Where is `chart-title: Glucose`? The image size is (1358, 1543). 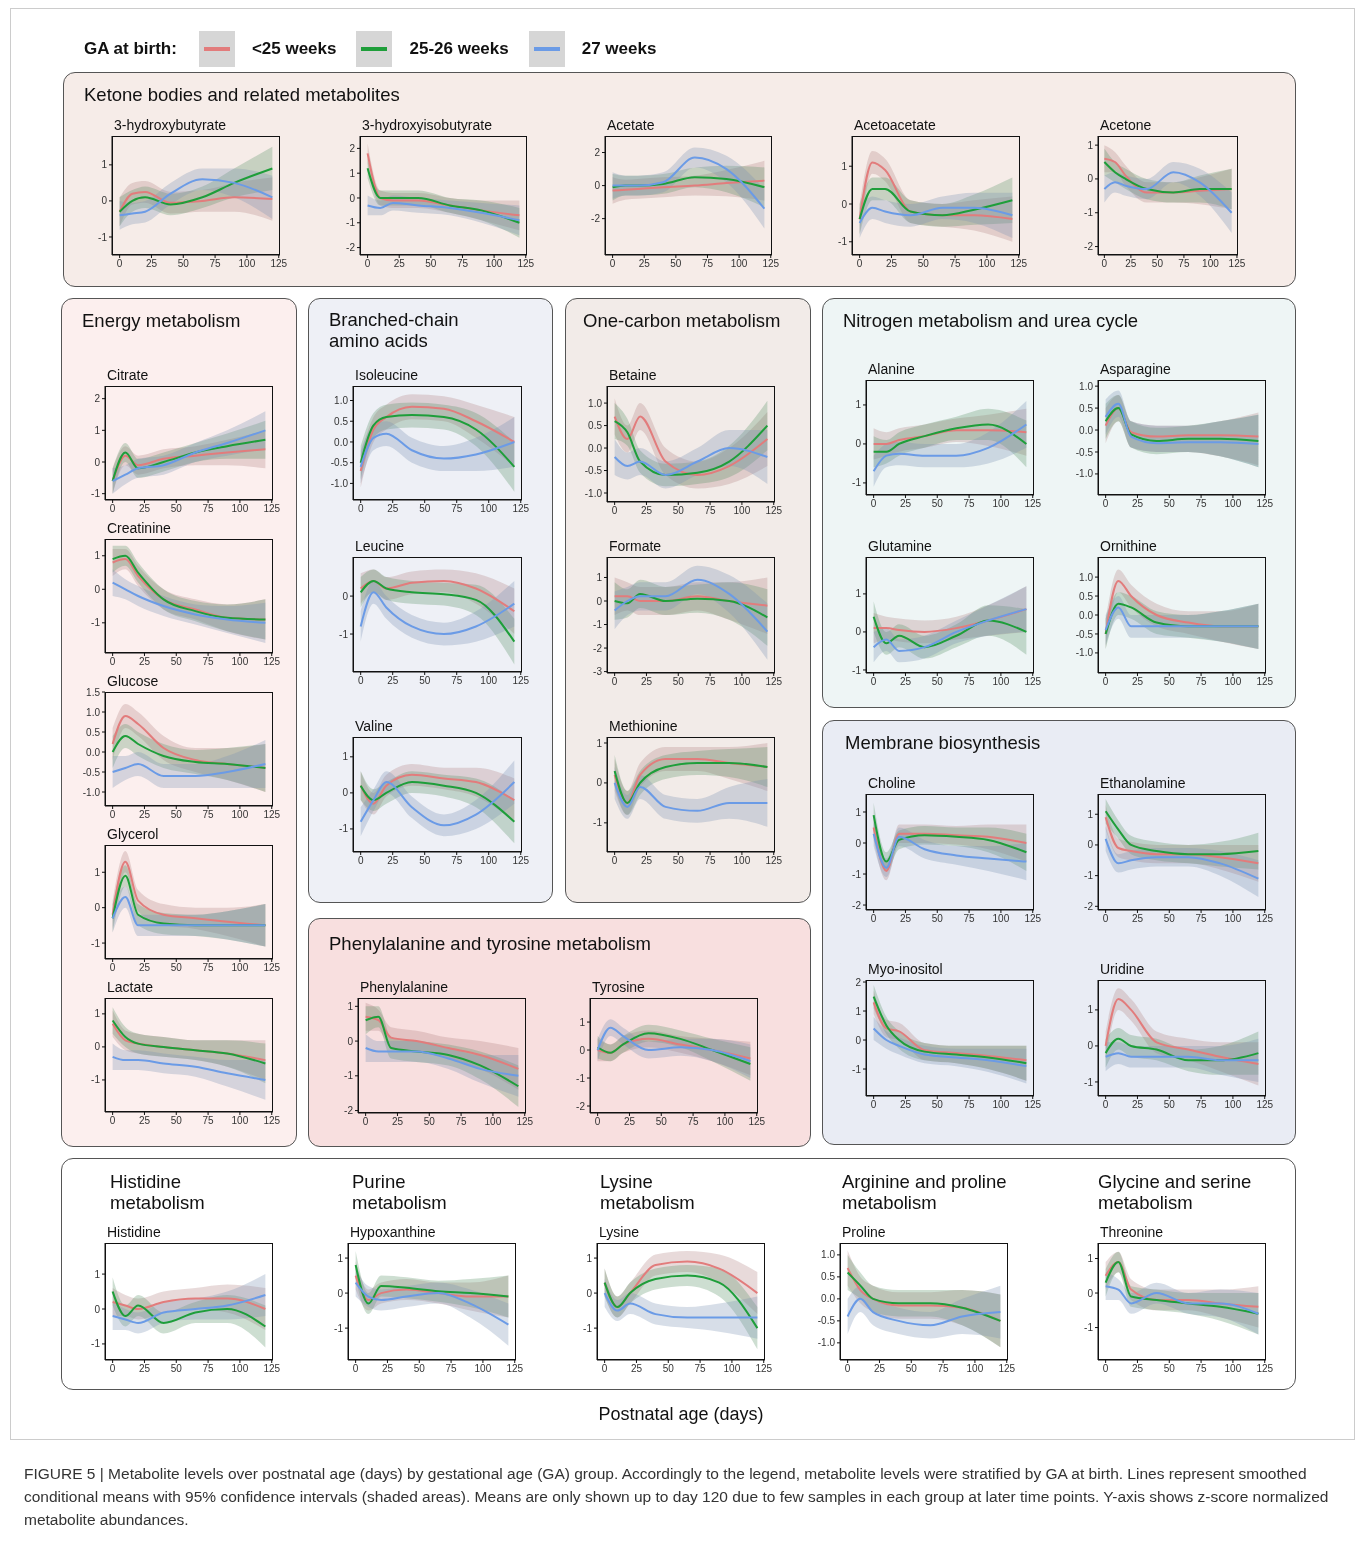 chart-title: Glucose is located at coordinates (133, 681).